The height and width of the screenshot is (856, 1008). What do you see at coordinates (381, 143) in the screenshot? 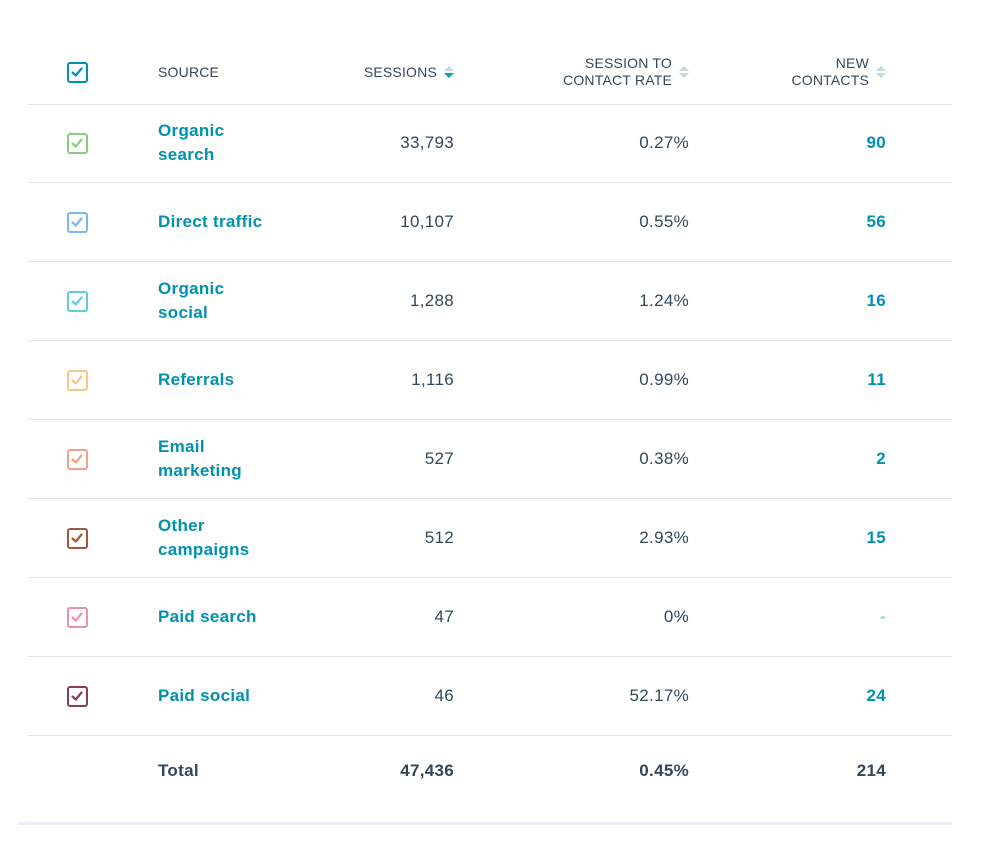
I see `sessions-cell: 33,793` at bounding box center [381, 143].